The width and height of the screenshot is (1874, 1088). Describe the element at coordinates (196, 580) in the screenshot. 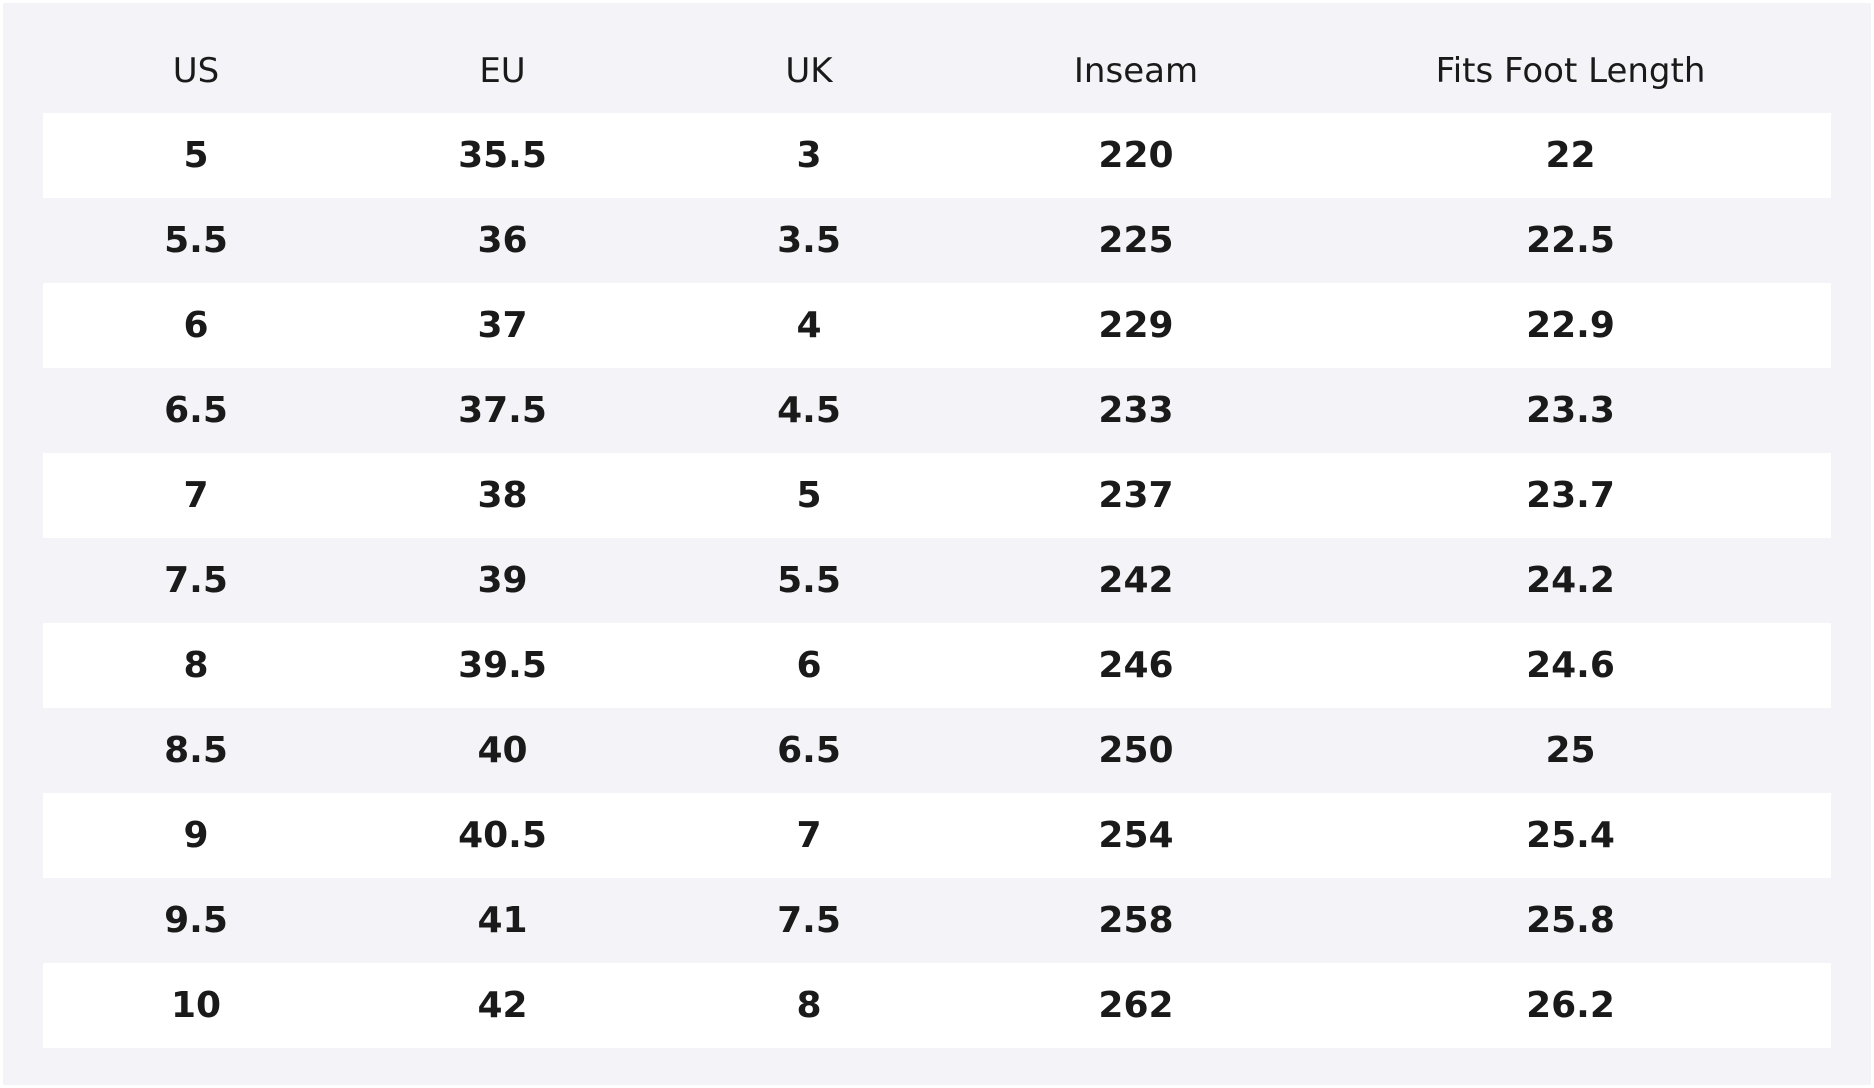

I see `cell-us: 7.5` at that location.